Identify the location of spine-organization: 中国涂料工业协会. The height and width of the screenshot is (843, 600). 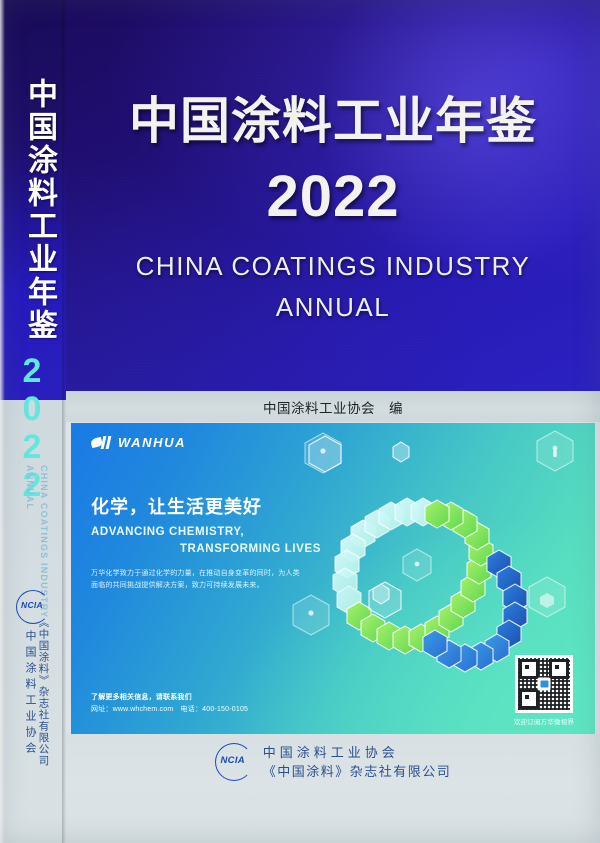
(30, 694).